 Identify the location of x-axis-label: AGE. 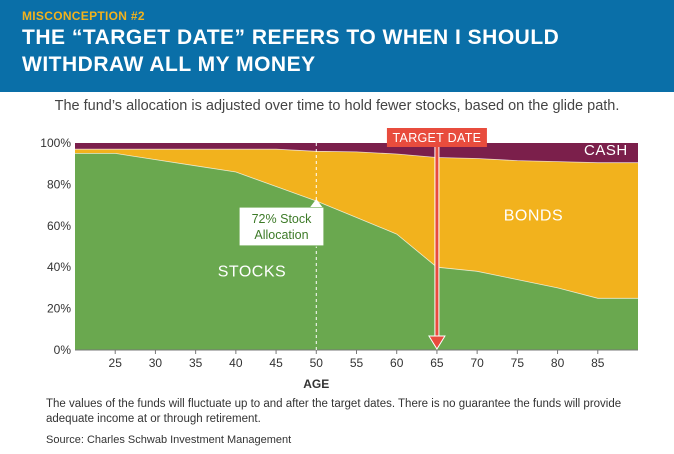
(316, 384).